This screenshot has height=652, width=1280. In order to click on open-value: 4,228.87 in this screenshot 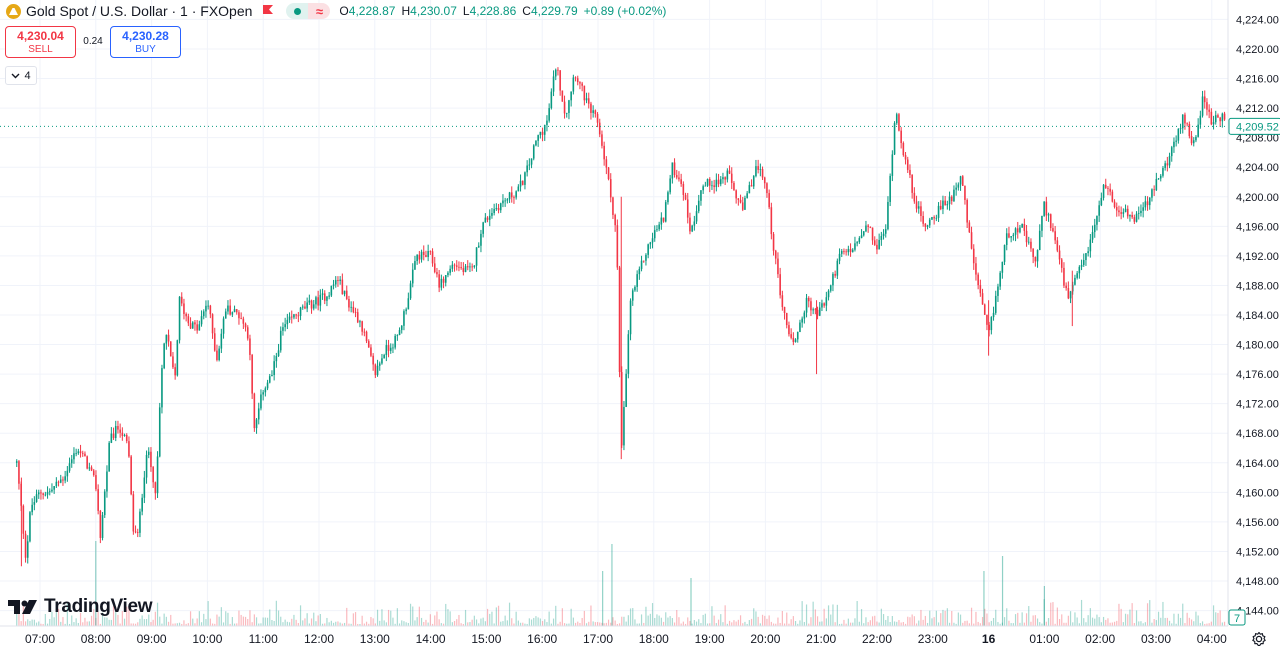, I will do `click(372, 11)`.